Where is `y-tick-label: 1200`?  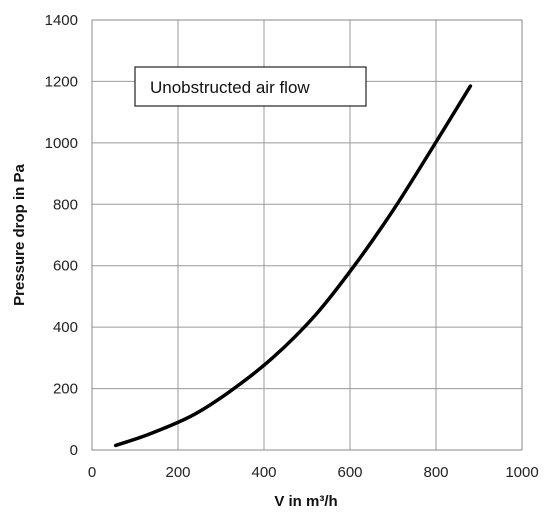 y-tick-label: 1200 is located at coordinates (61, 81).